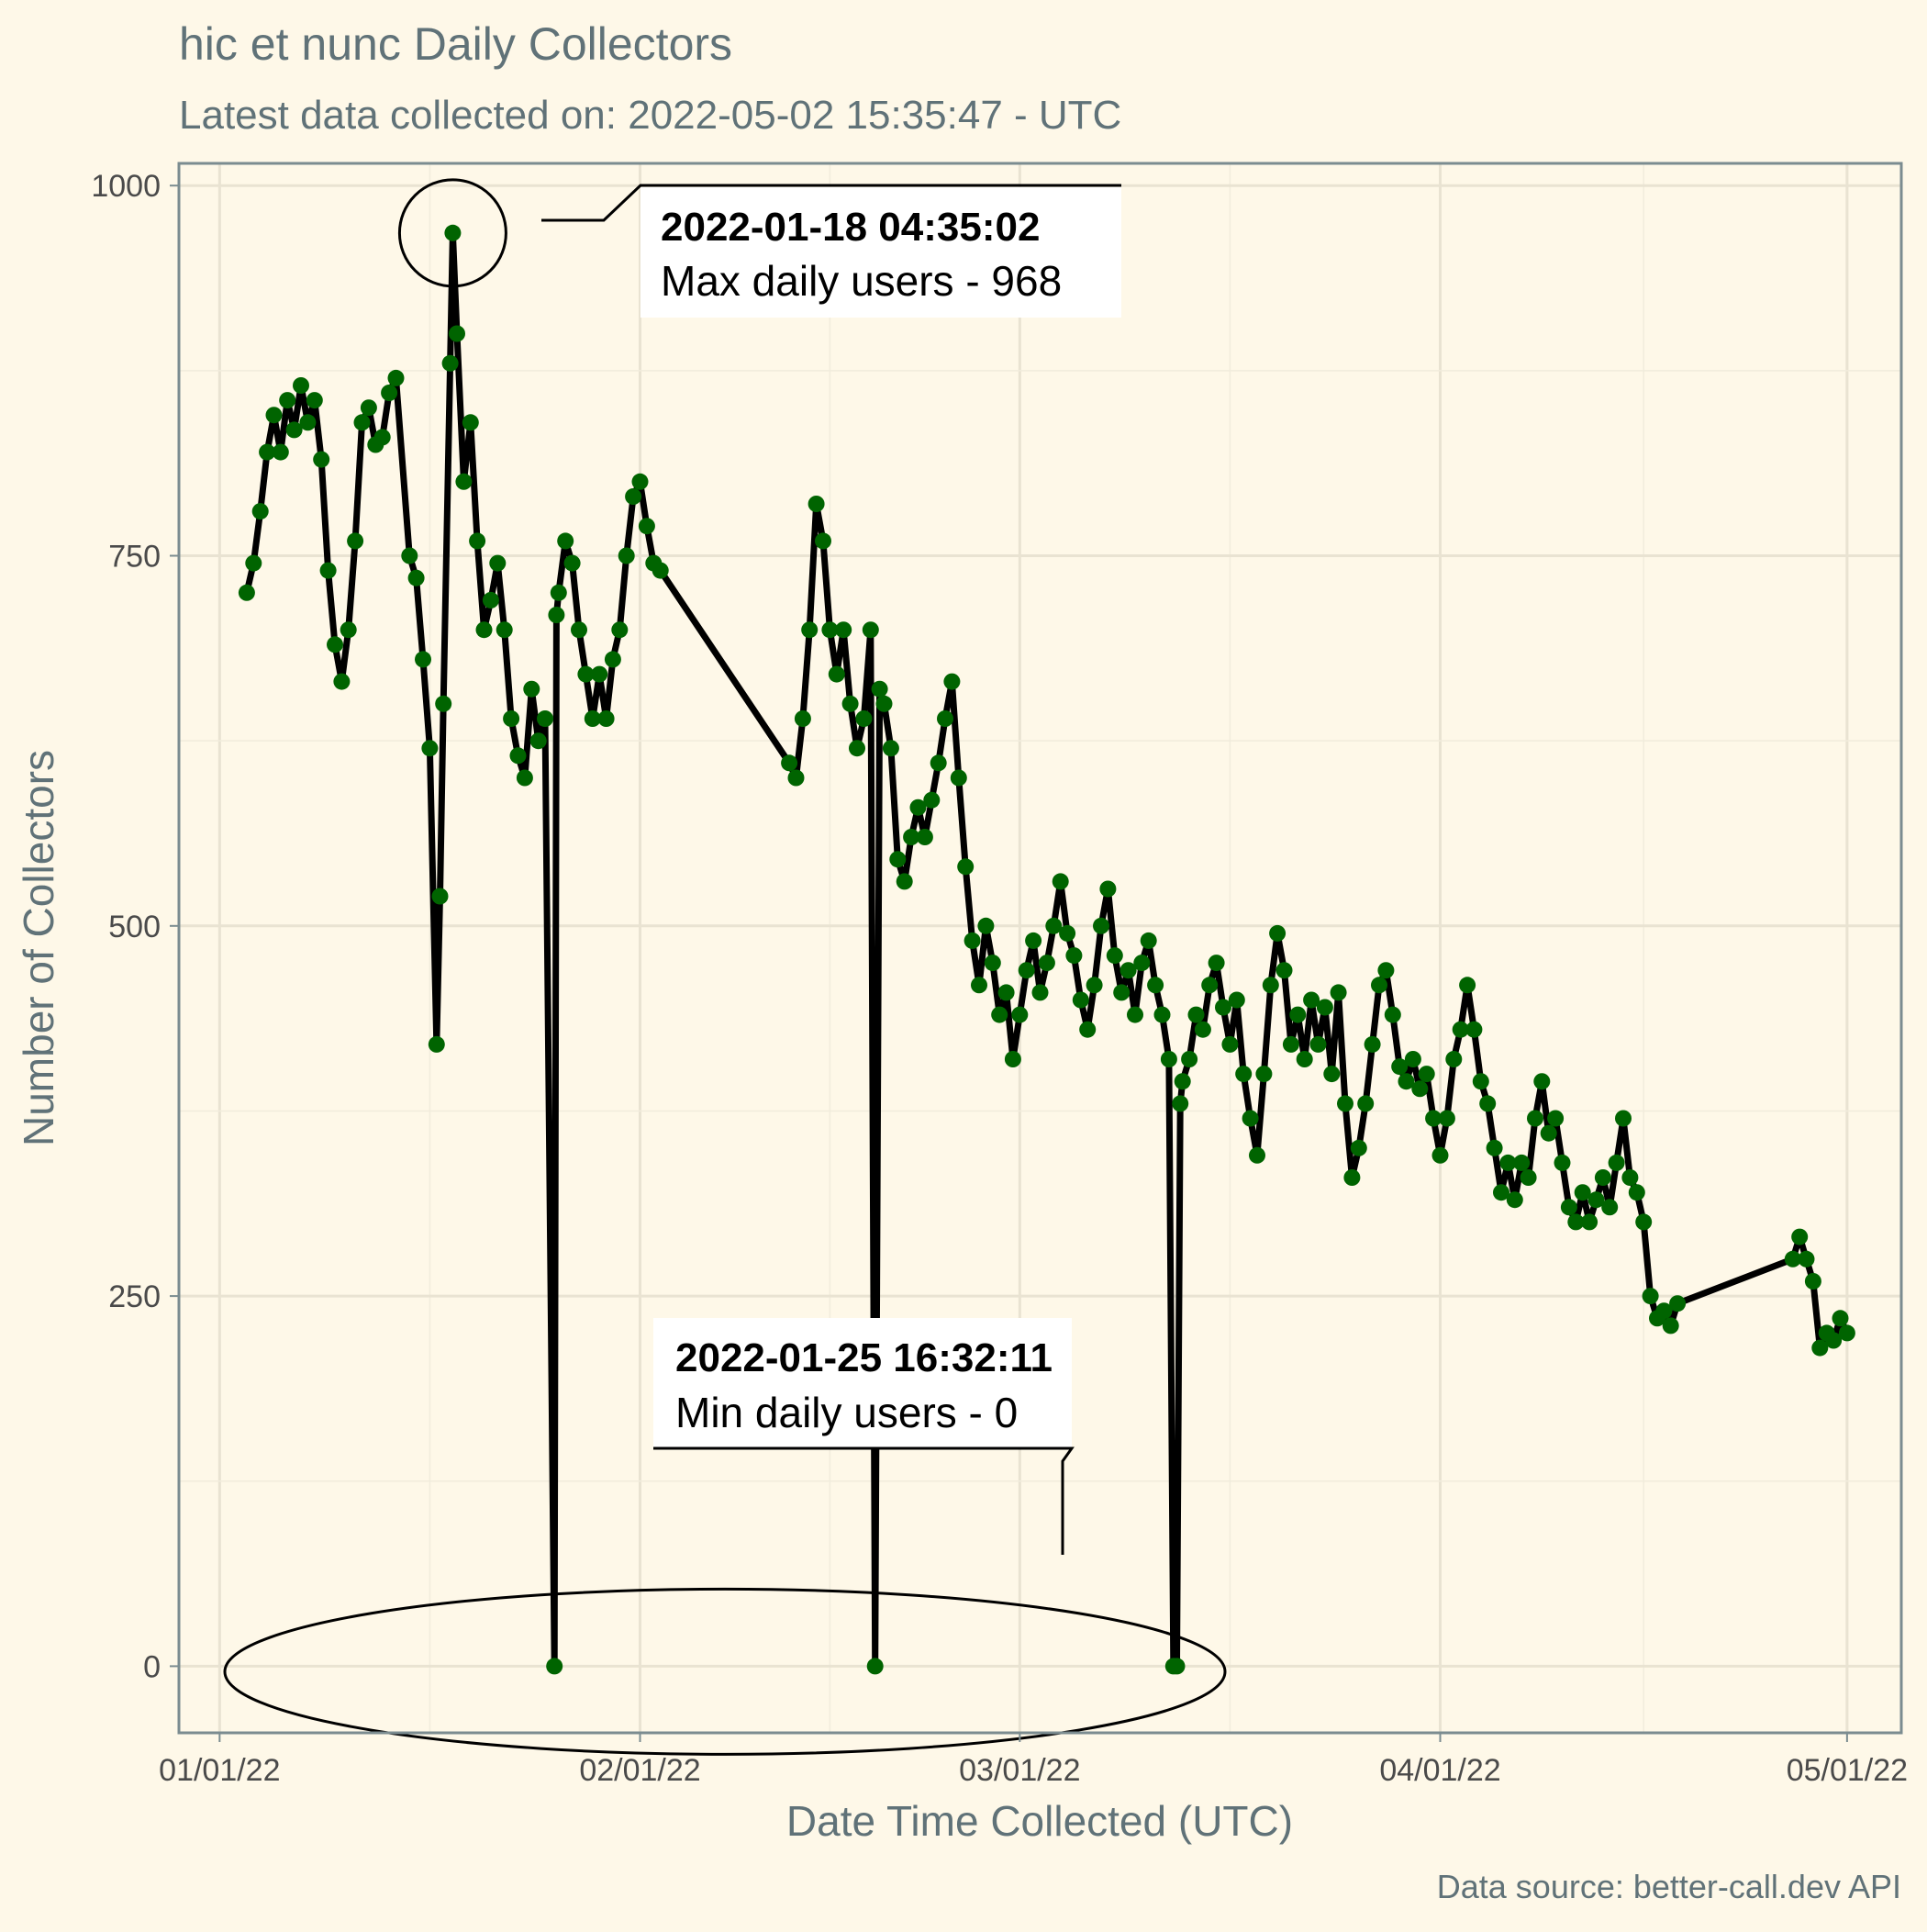 Image resolution: width=1927 pixels, height=1932 pixels. Describe the element at coordinates (134, 1296) in the screenshot. I see `y-tick-label: 250` at that location.